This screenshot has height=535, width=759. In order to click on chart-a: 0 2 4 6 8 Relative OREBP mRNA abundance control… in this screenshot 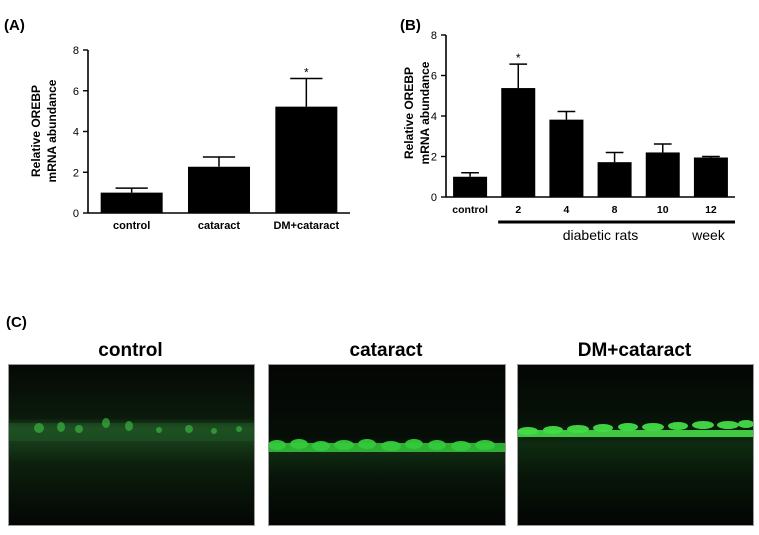, I will do `click(189, 138)`.